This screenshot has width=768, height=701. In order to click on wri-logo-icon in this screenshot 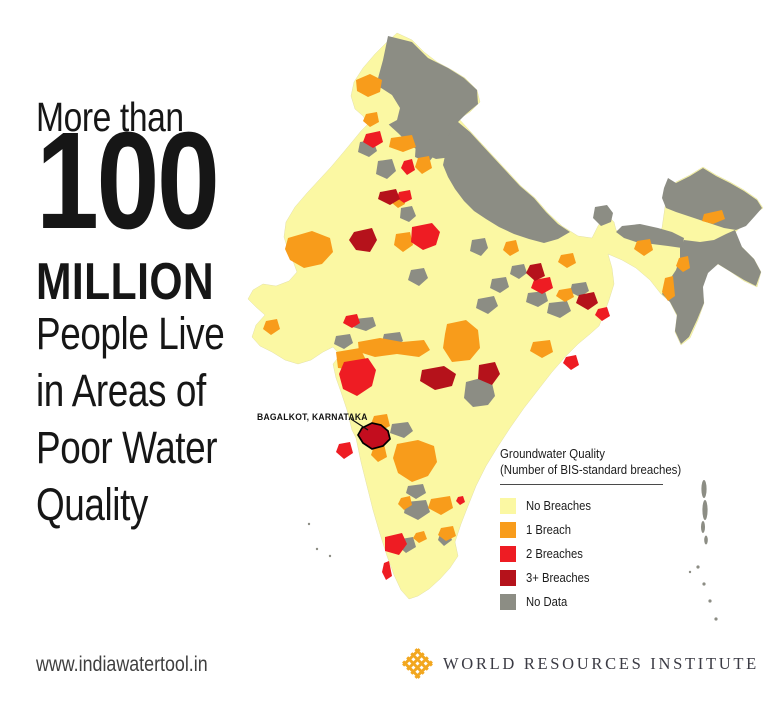, I will do `click(417, 663)`.